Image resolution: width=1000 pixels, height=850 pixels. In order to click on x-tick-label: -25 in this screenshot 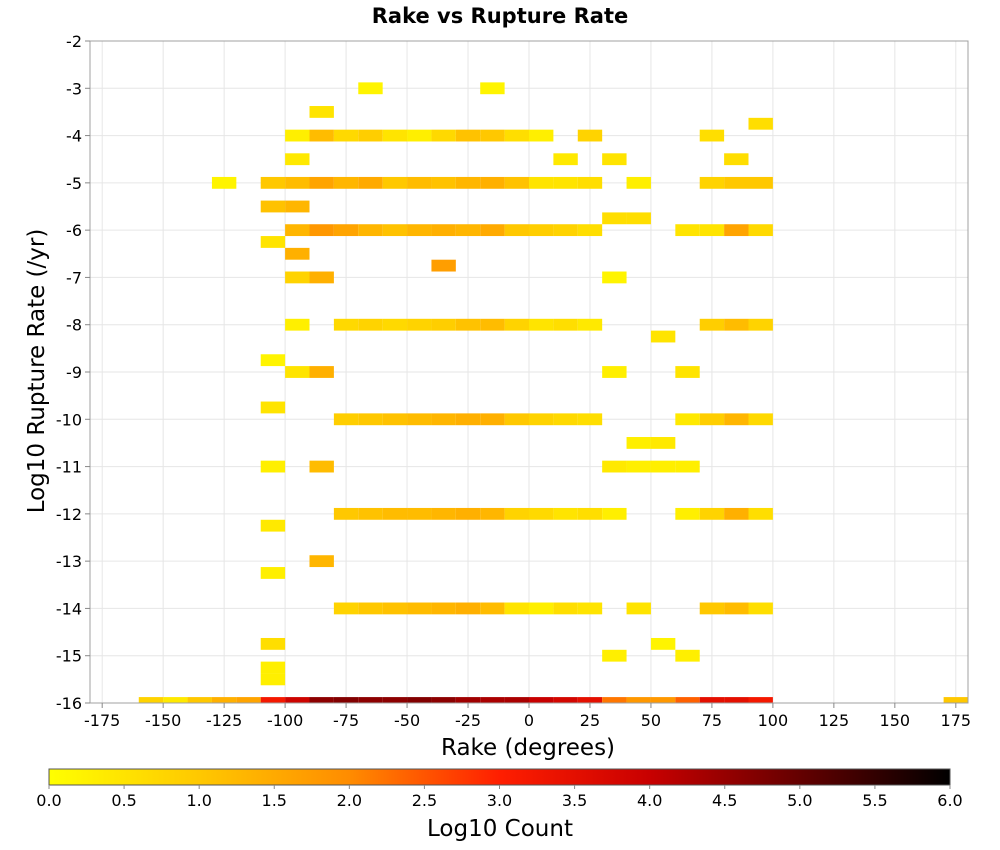, I will do `click(468, 720)`.